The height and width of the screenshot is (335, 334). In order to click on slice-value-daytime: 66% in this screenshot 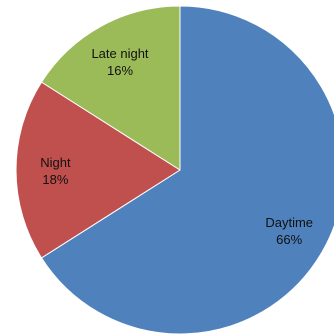, I will do `click(289, 239)`.